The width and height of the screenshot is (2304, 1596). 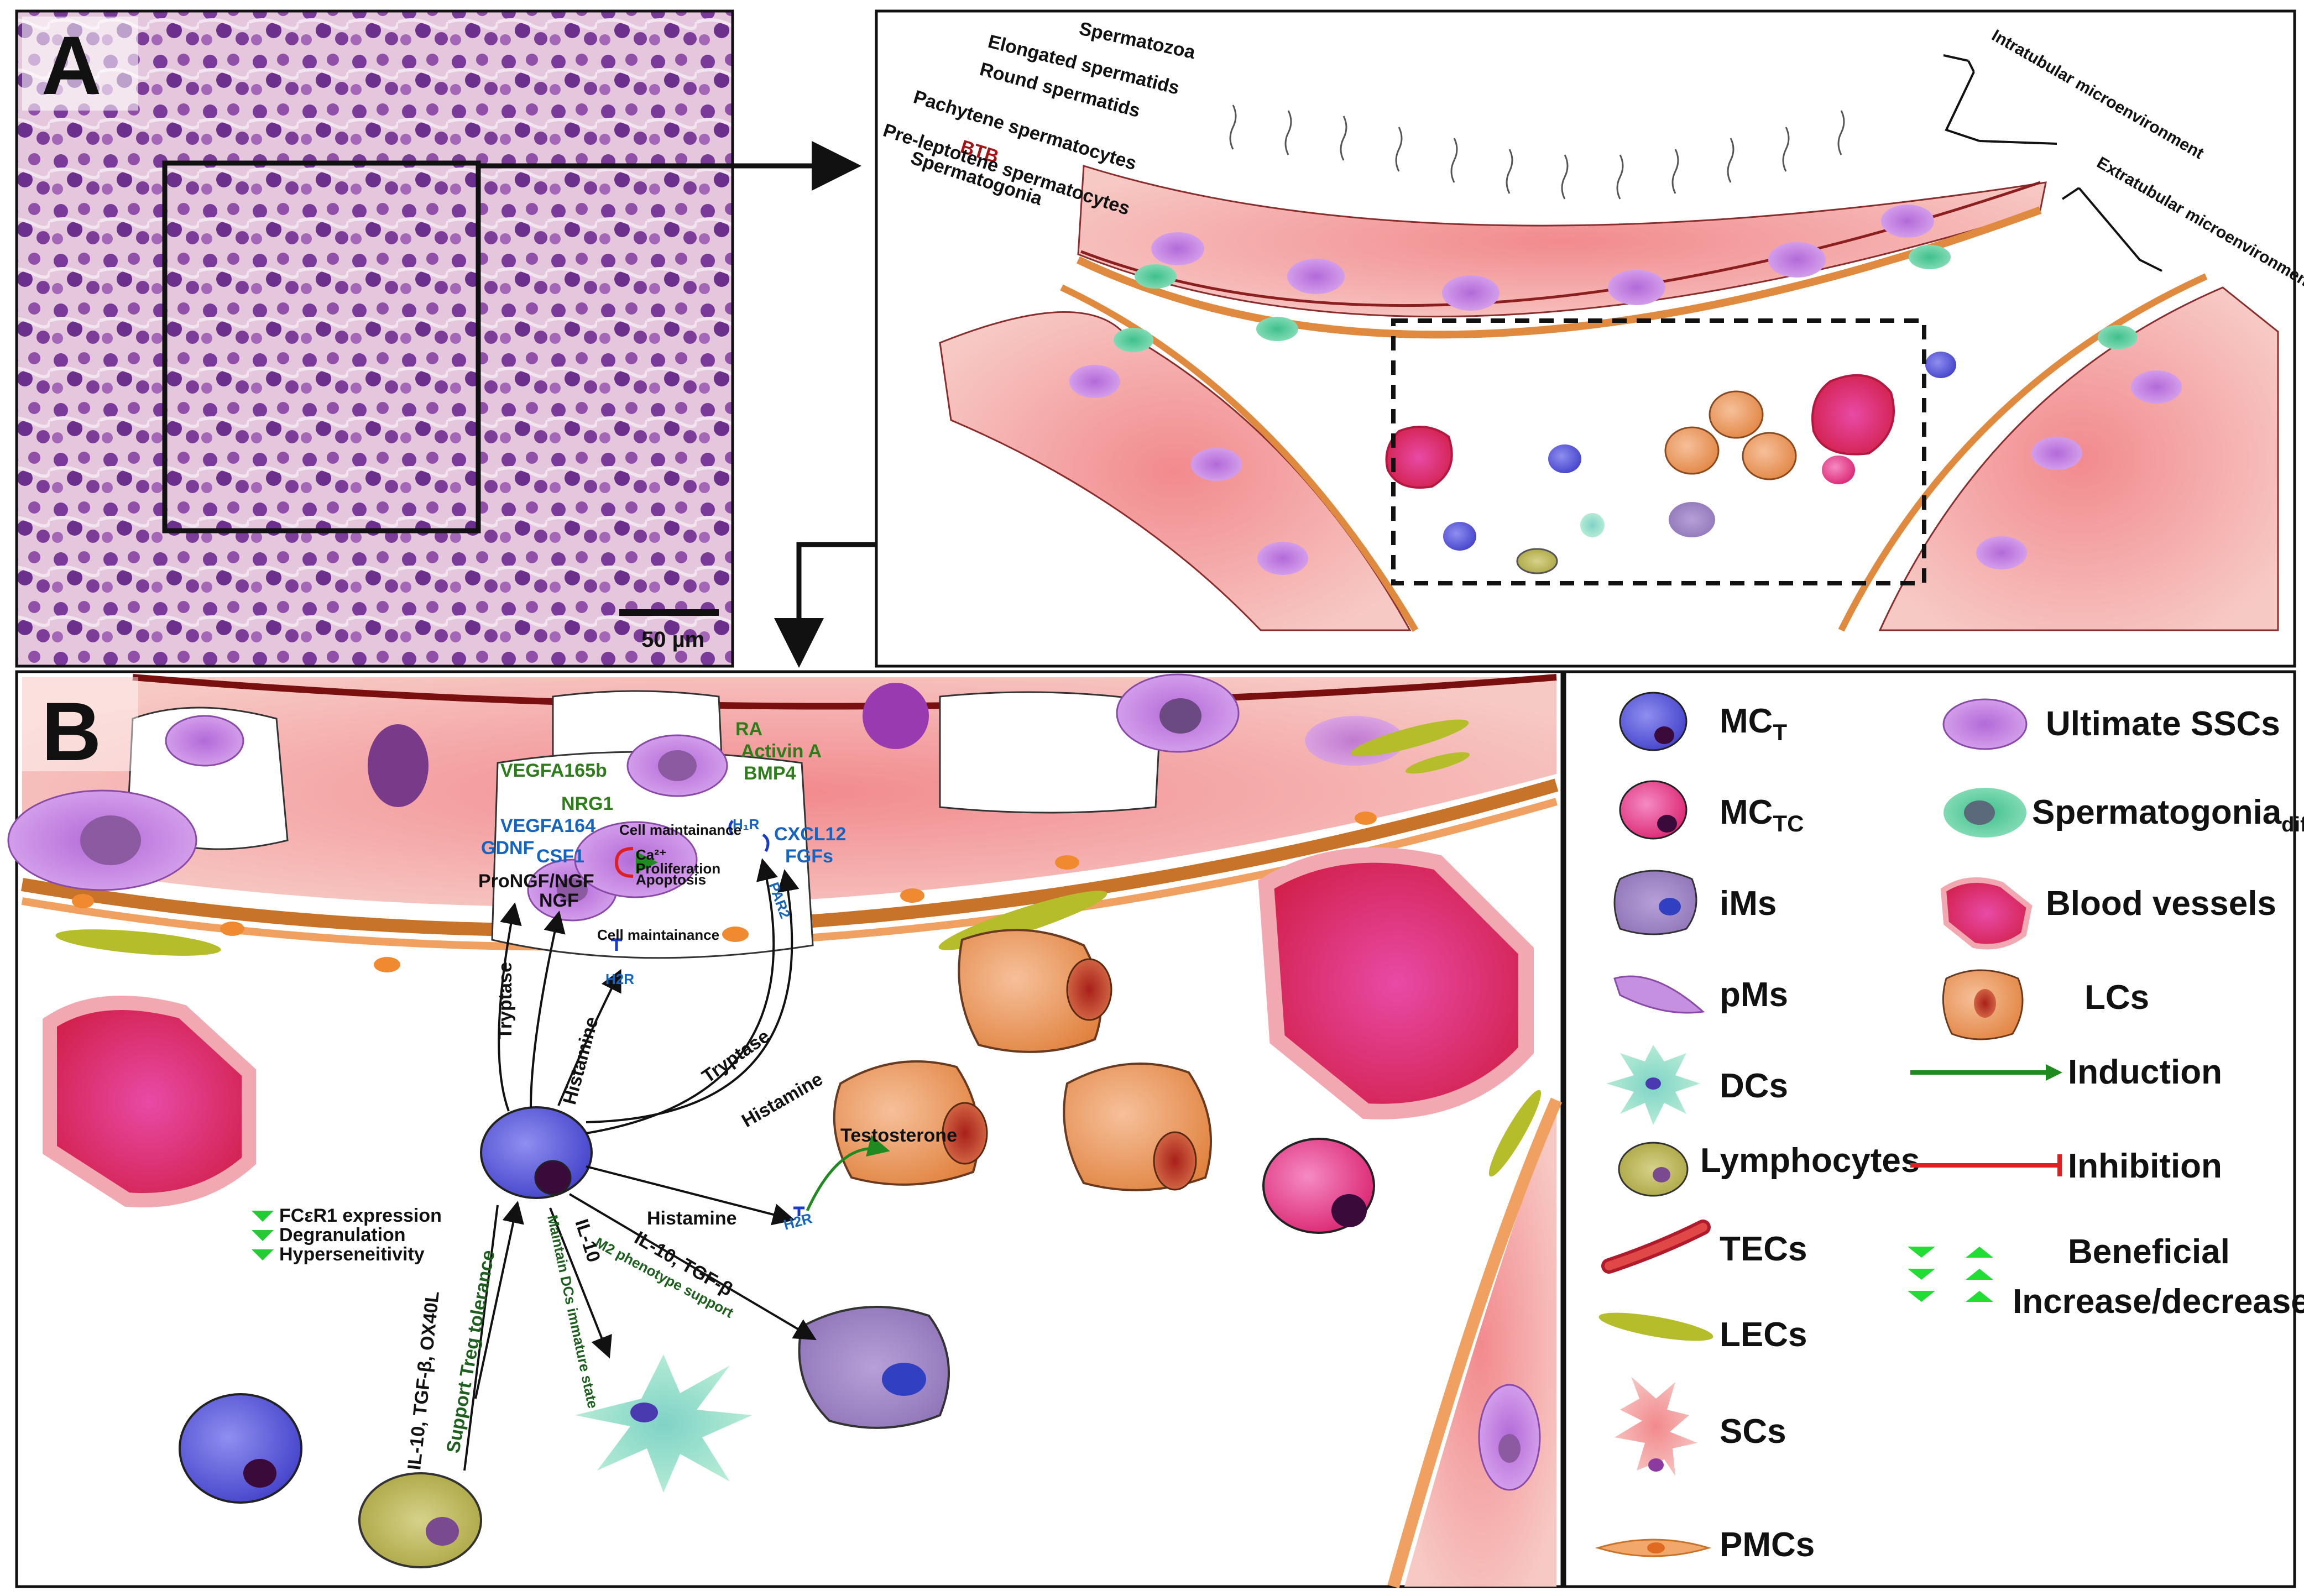 What do you see at coordinates (2158, 1302) in the screenshot?
I see `legend-increase-decrease: Increase/decrease` at bounding box center [2158, 1302].